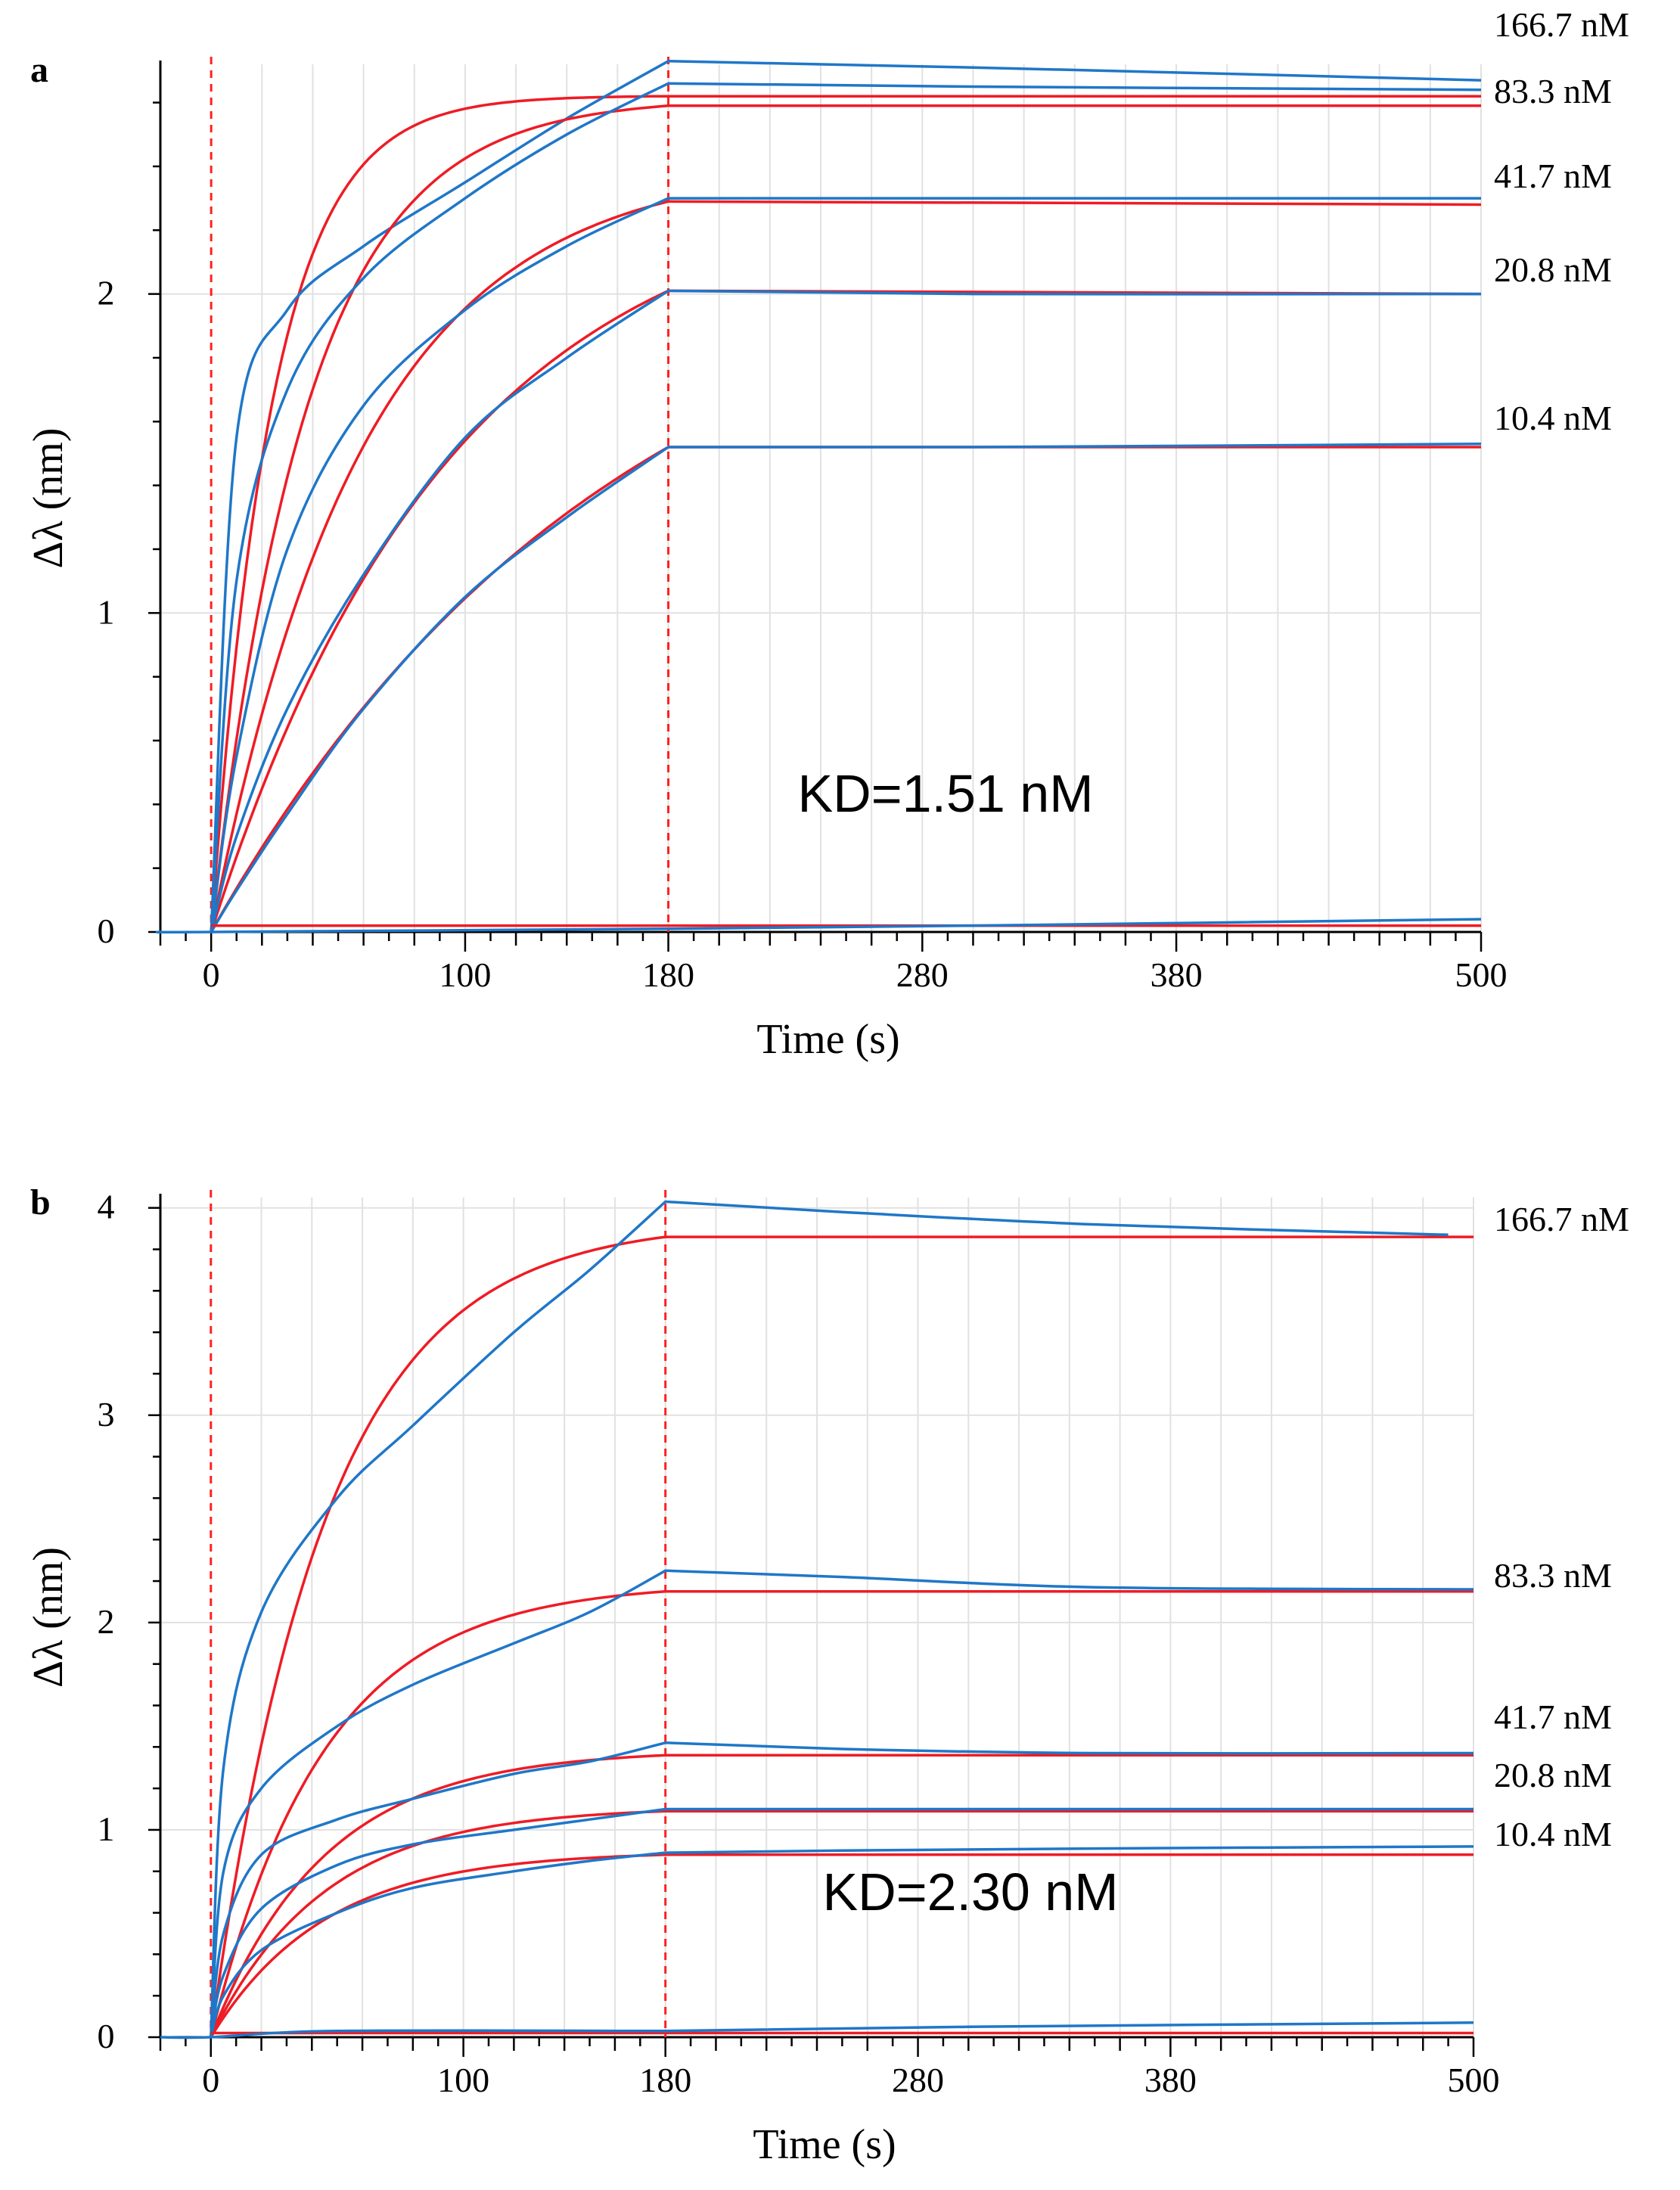 This screenshot has height=2190, width=1680. I want to click on panel-label-a: a, so click(39, 70).